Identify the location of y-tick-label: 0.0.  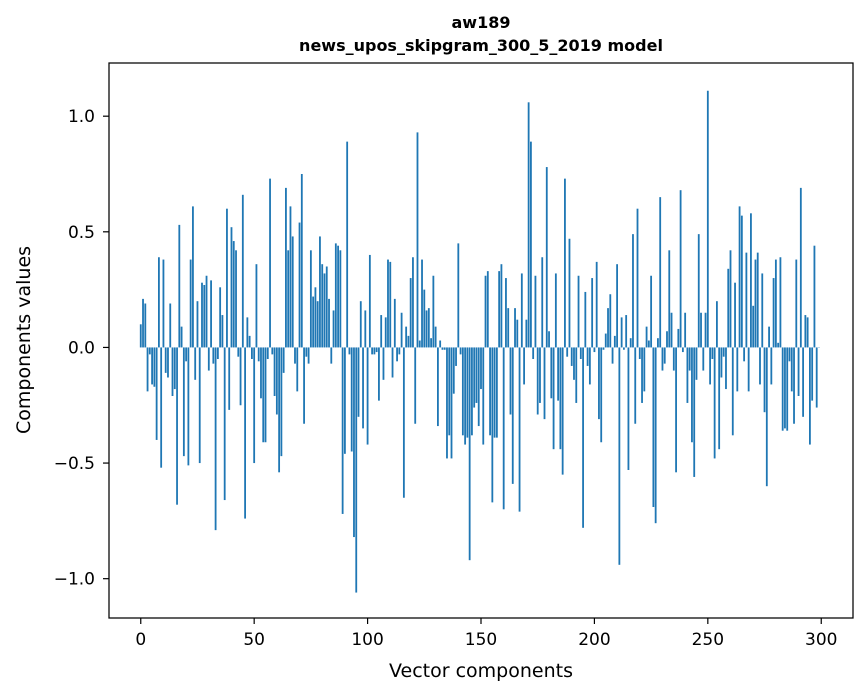
(81, 348).